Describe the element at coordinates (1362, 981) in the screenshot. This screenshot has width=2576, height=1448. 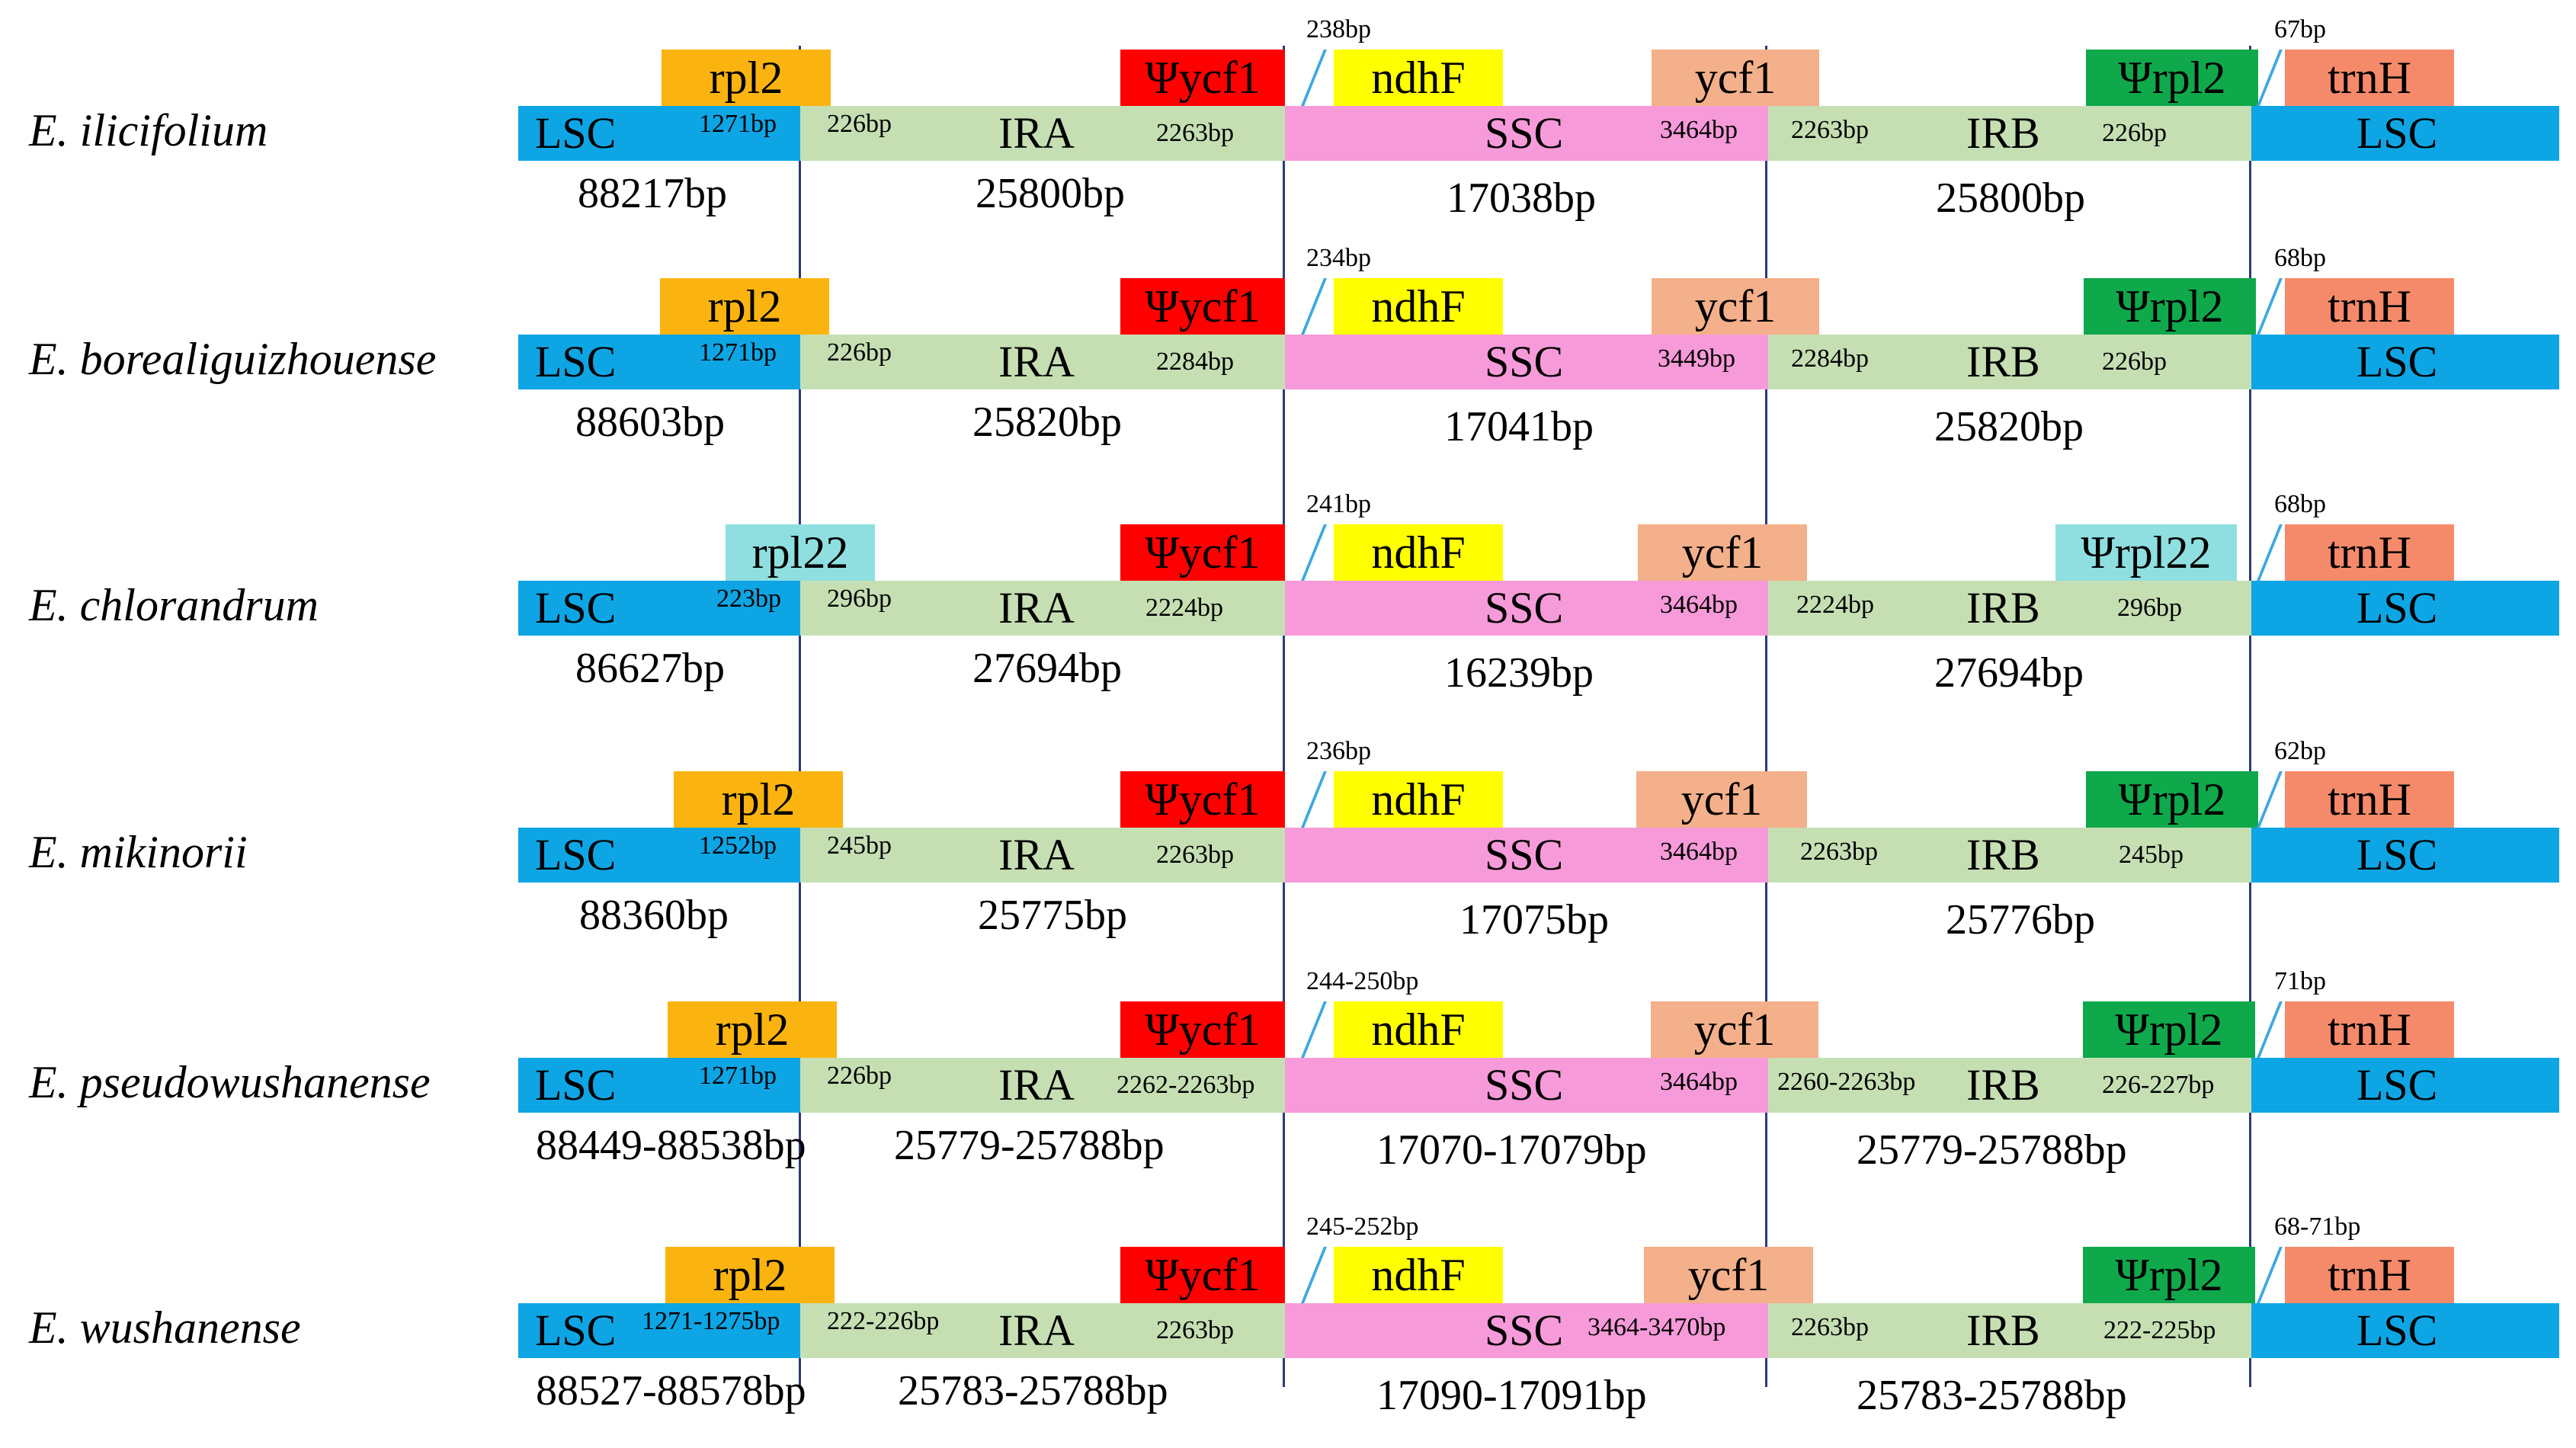
I see `ndhf-distance: 244-250bp` at that location.